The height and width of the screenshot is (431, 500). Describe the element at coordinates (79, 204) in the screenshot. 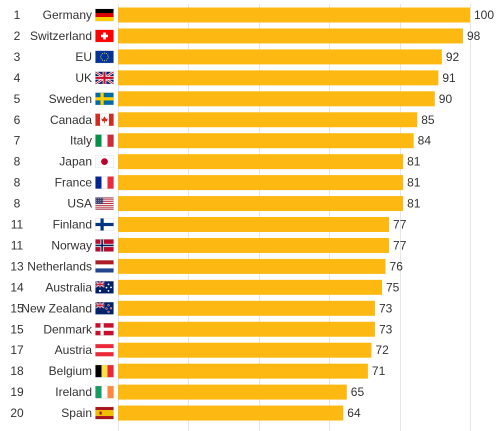

I see `country-label: USA` at that location.